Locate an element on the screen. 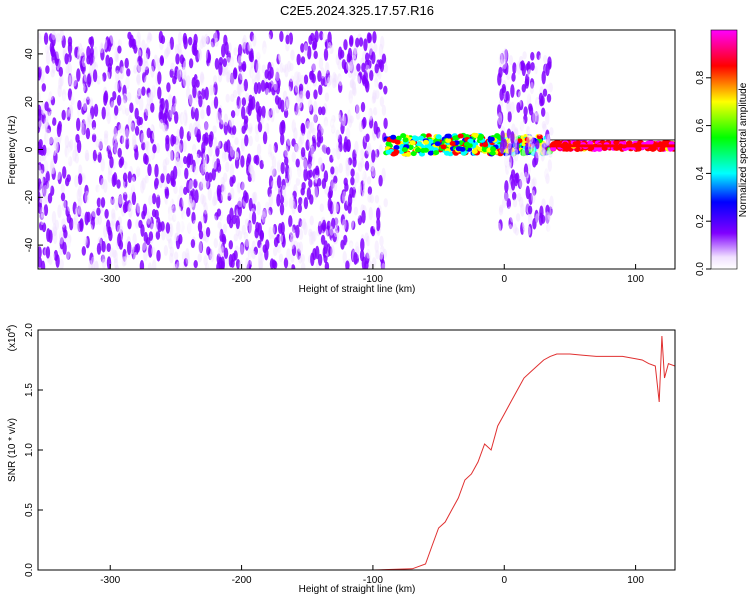 The width and height of the screenshot is (750, 600). x-tick-label: -300 is located at coordinates (110, 279).